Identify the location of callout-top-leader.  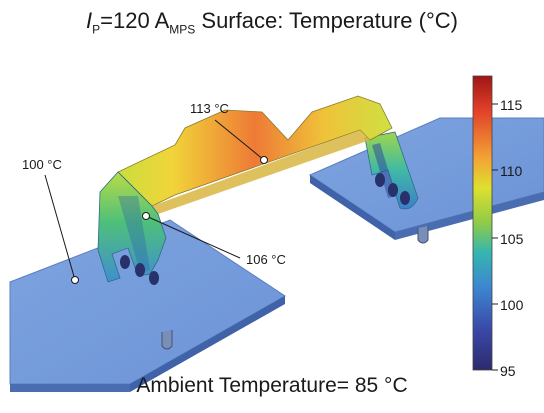
(239, 140).